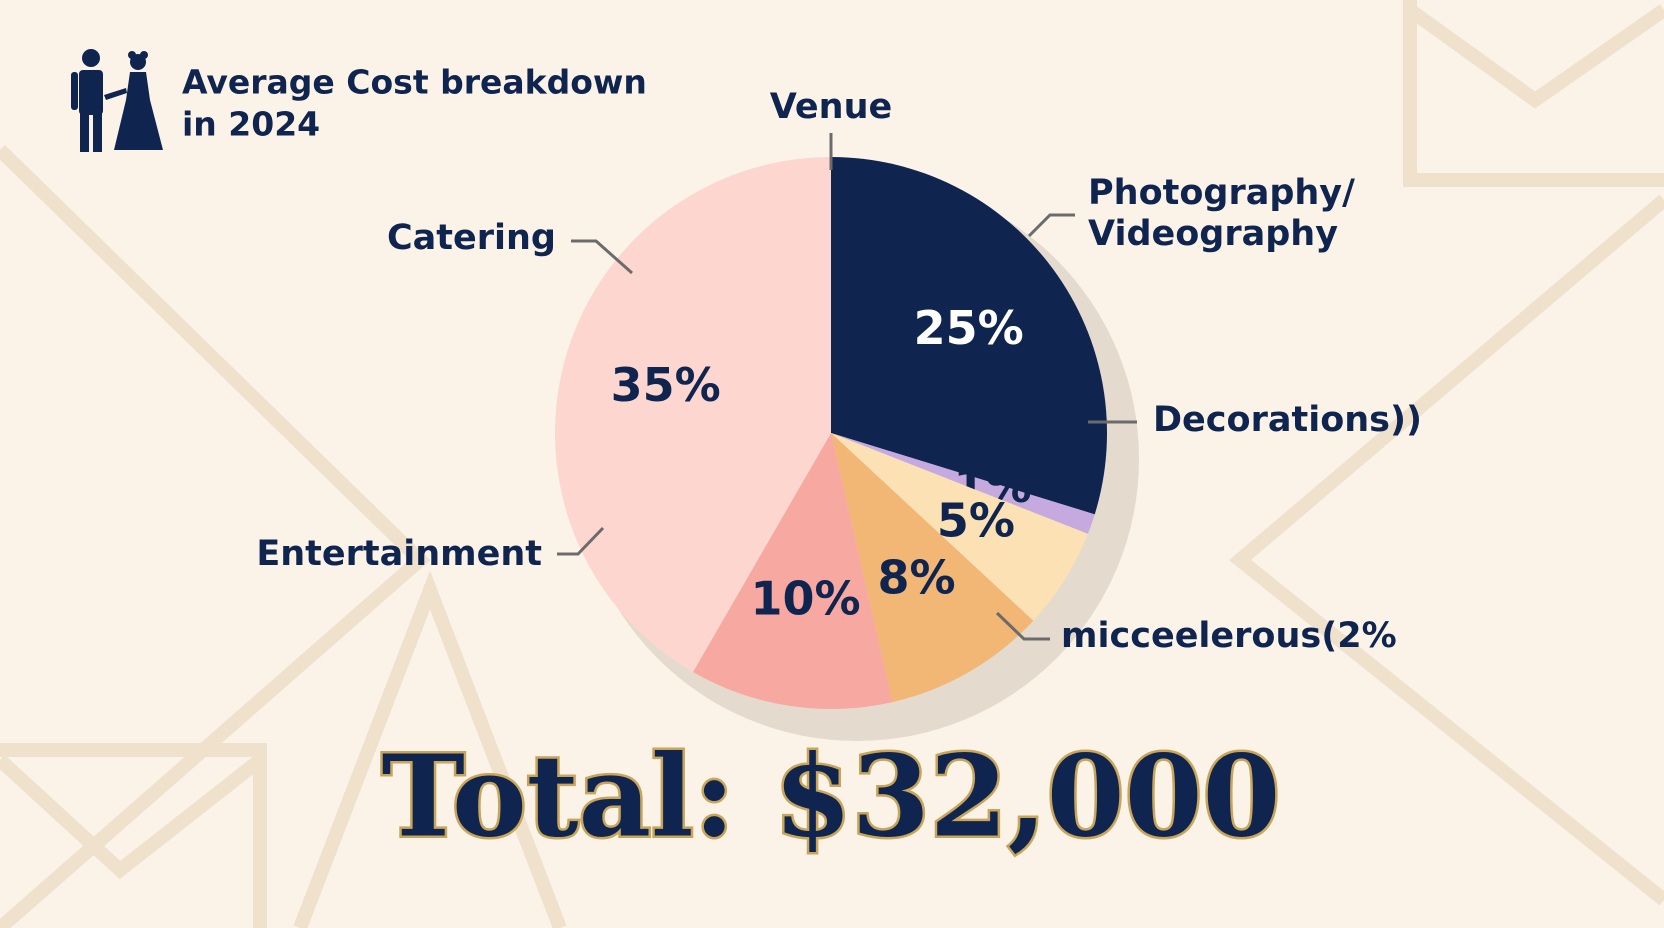  What do you see at coordinates (1287, 420) in the screenshot?
I see `category-label: Decorations))` at bounding box center [1287, 420].